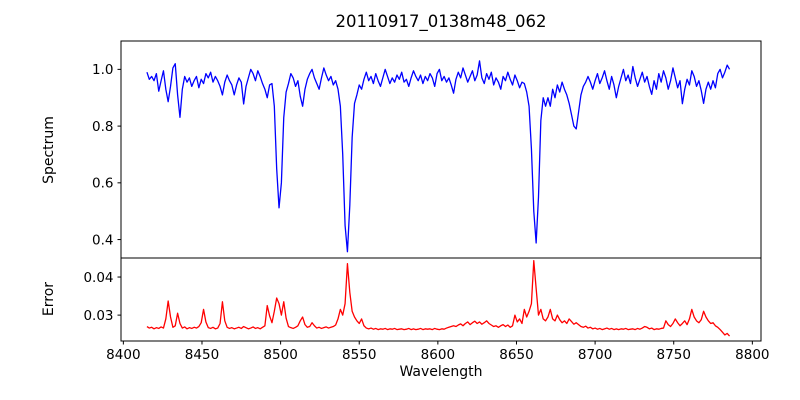  Describe the element at coordinates (595, 355) in the screenshot. I see `x-tick-label: 8700` at that location.